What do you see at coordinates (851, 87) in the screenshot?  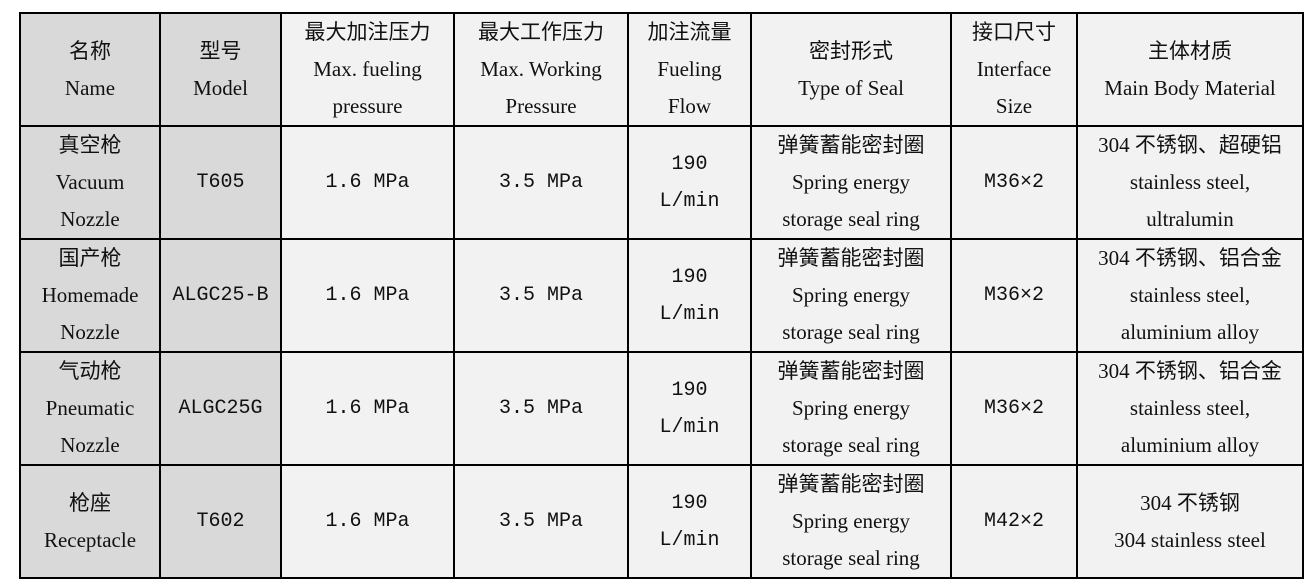 I see `header-cell-line: Type of Seal` at bounding box center [851, 87].